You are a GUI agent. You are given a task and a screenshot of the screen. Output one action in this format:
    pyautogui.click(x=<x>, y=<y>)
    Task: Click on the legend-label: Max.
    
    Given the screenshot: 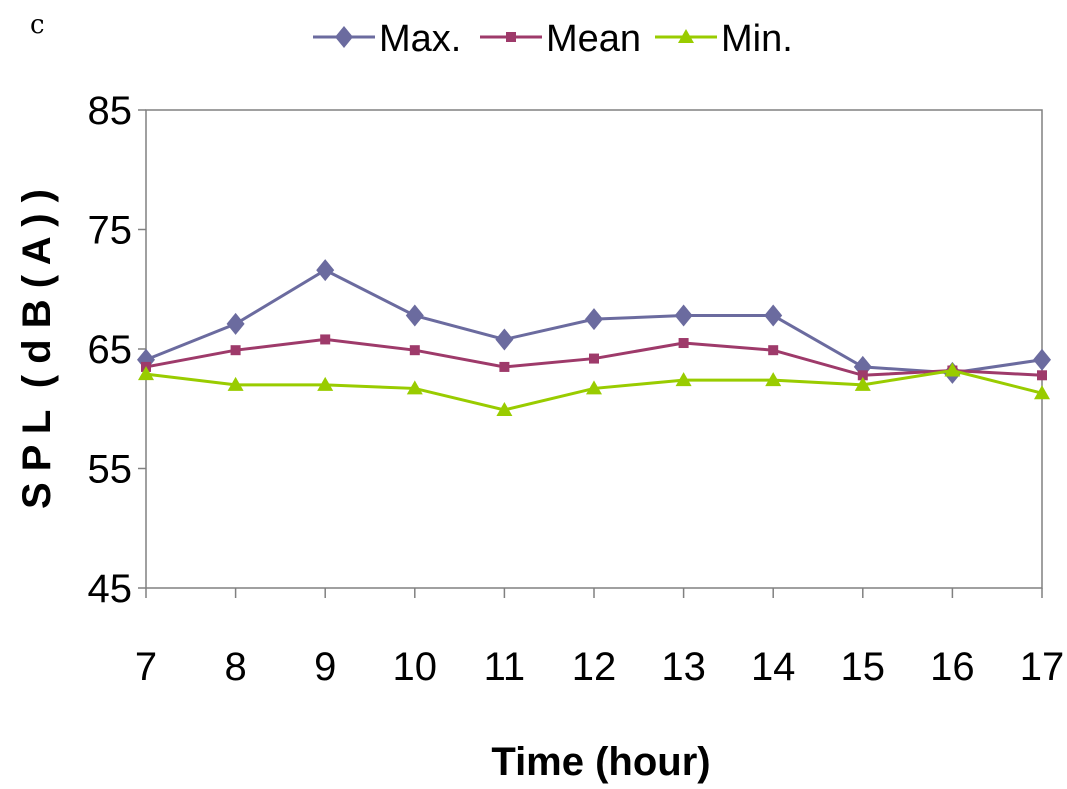 What is the action you would take?
    pyautogui.click(x=420, y=39)
    